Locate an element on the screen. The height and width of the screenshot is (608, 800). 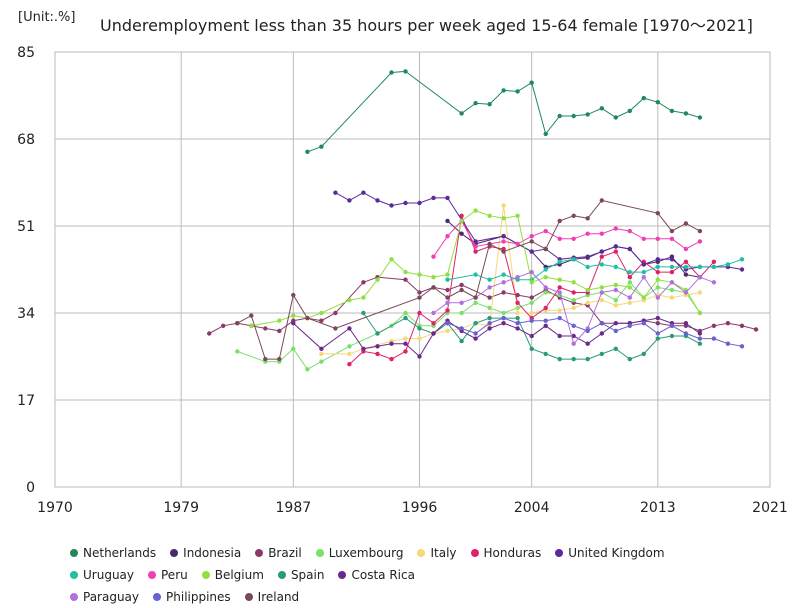
legend-item: Brazil is located at coordinates (278, 553).